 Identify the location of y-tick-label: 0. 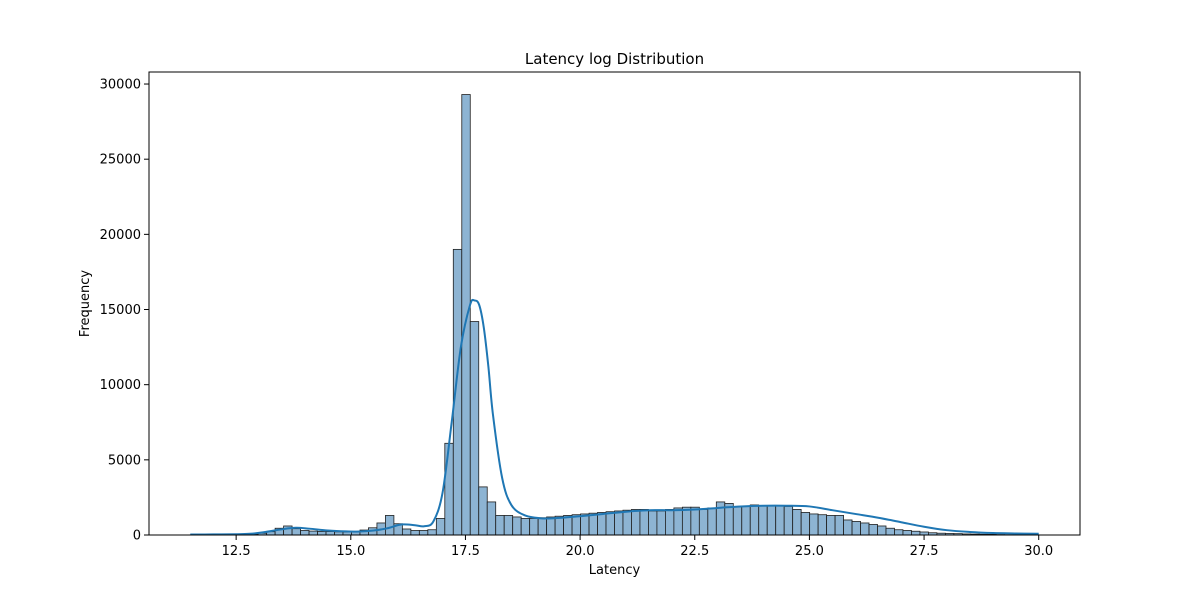
(137, 536).